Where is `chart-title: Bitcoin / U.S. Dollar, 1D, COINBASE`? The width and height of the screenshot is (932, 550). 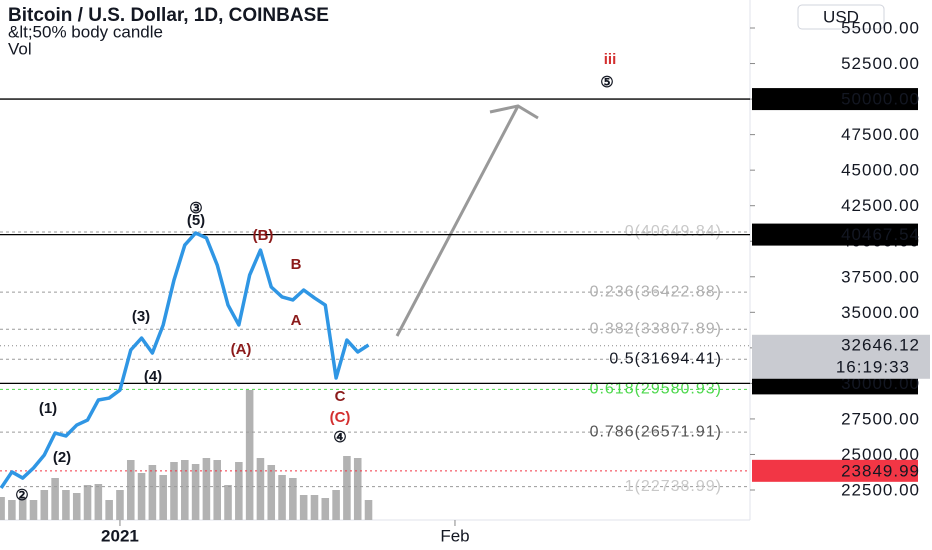 chart-title: Bitcoin / U.S. Dollar, 1D, COINBASE is located at coordinates (168, 15).